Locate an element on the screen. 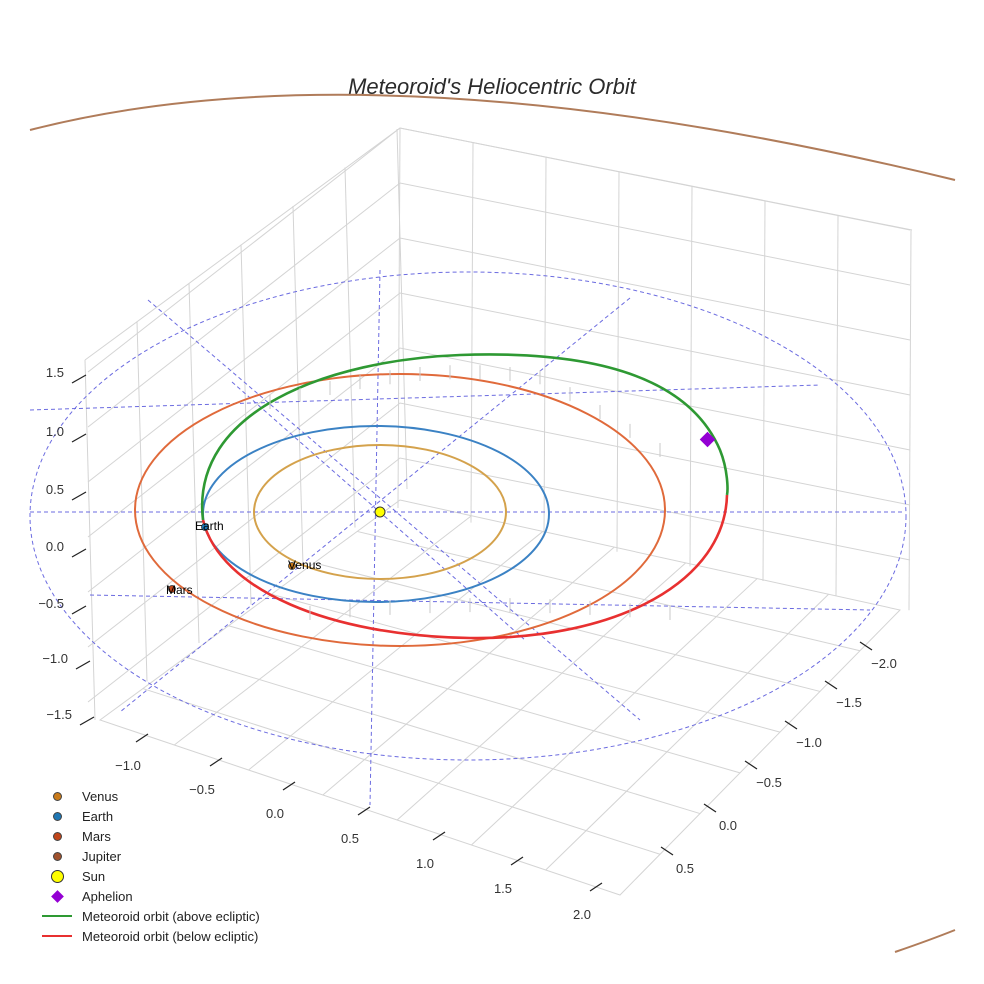 Image resolution: width=984 pixels, height=984 pixels. legend-label: Meteoroid orbit (below ecliptic) is located at coordinates (170, 936).